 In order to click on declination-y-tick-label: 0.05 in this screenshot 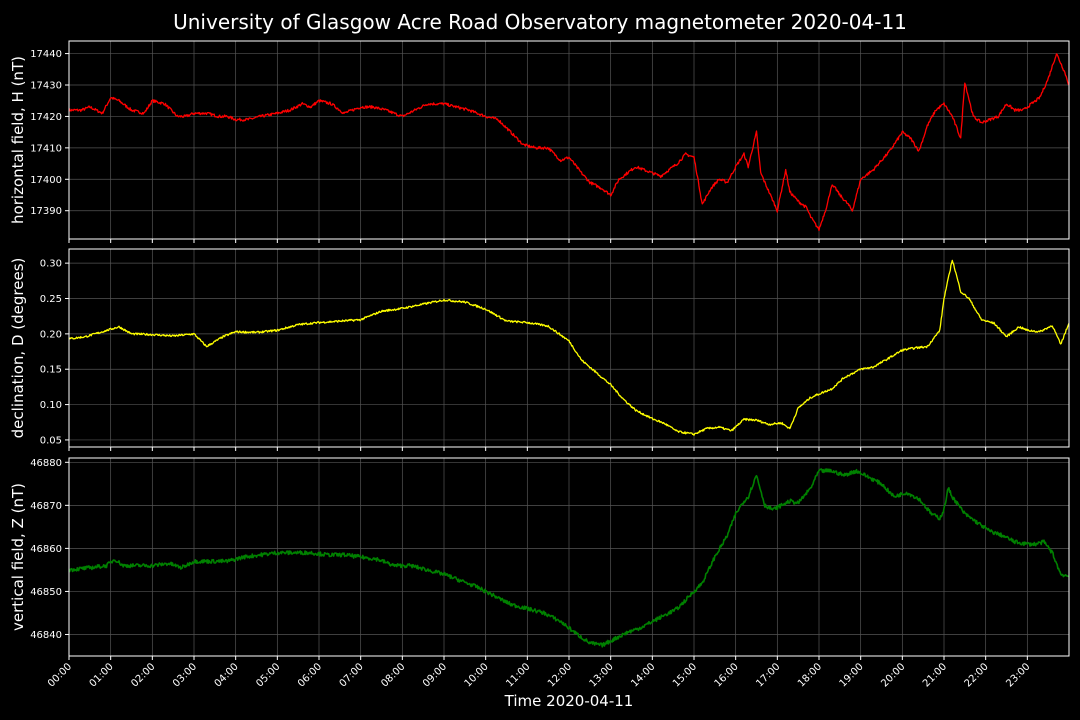, I will do `click(51, 440)`.